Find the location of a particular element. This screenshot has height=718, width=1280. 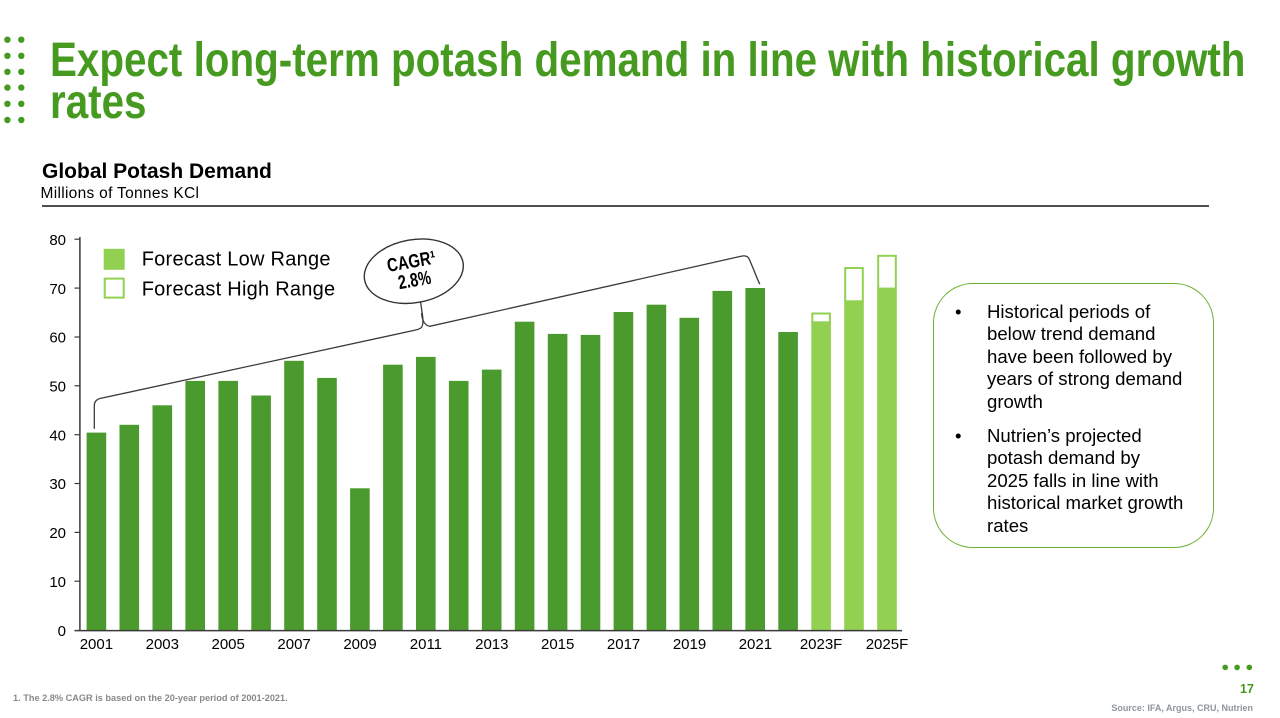

svg-text: 2021 is located at coordinates (755, 644).